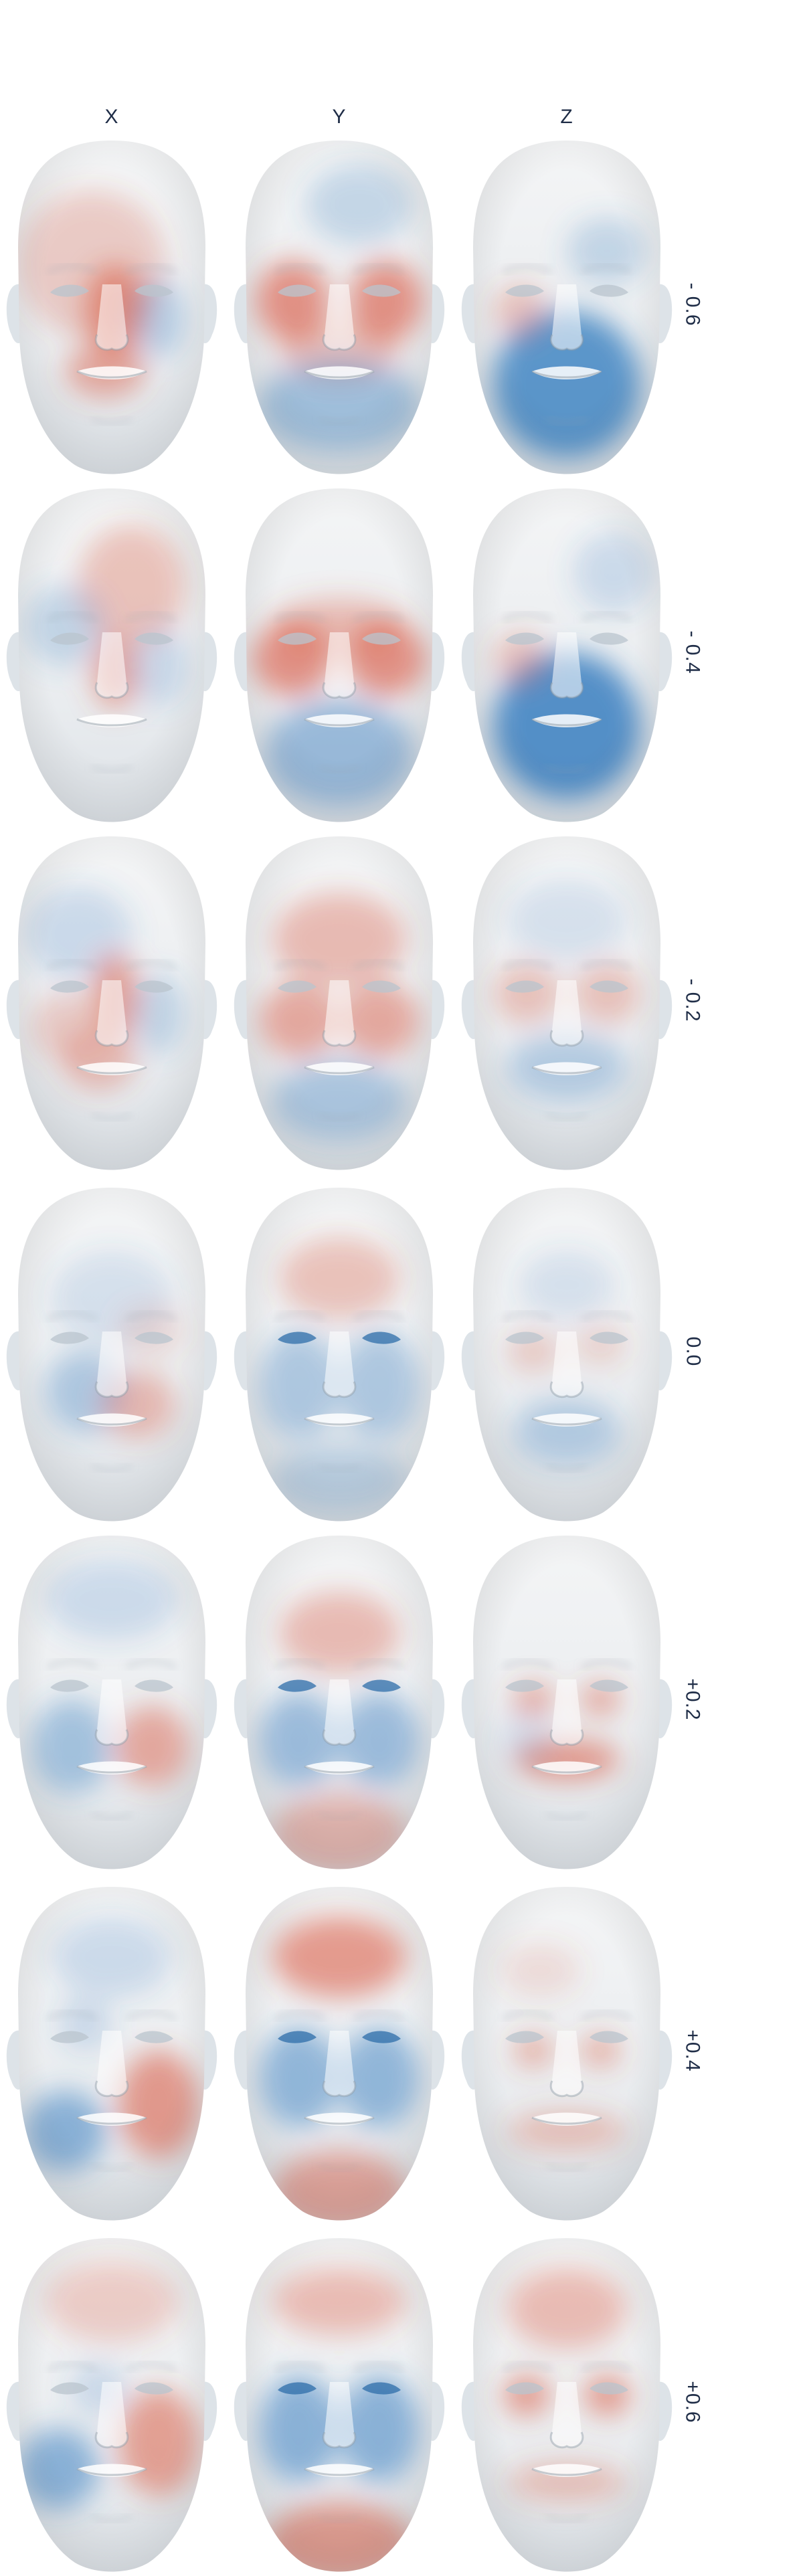 The image size is (803, 2576). I want to click on column-header-y: Y, so click(339, 117).